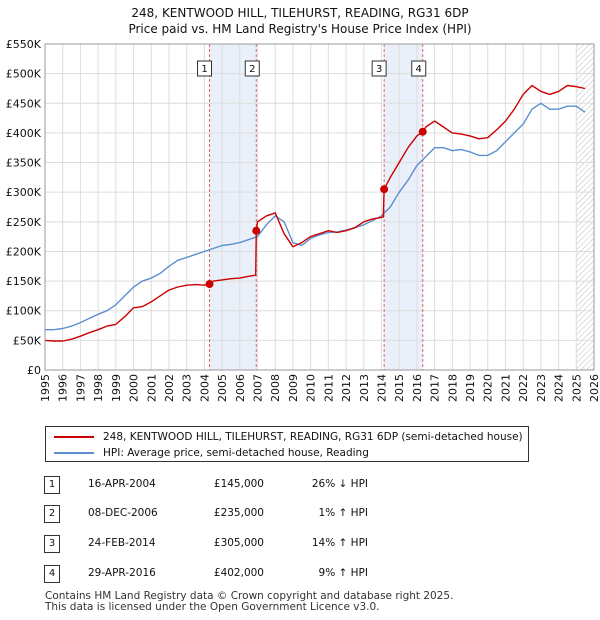  I want to click on x-tick-label: 2016, so click(417, 388).